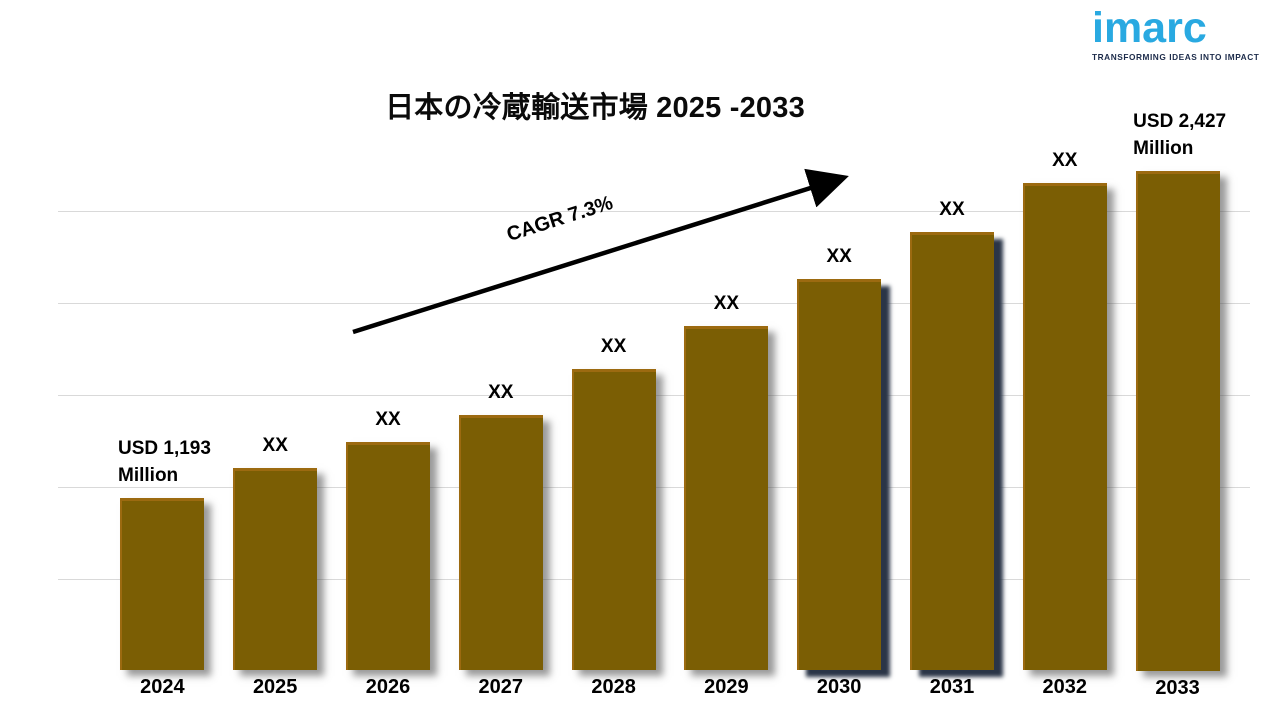 This screenshot has height=720, width=1280. What do you see at coordinates (952, 209) in the screenshot?
I see `value-label-2031: XX` at bounding box center [952, 209].